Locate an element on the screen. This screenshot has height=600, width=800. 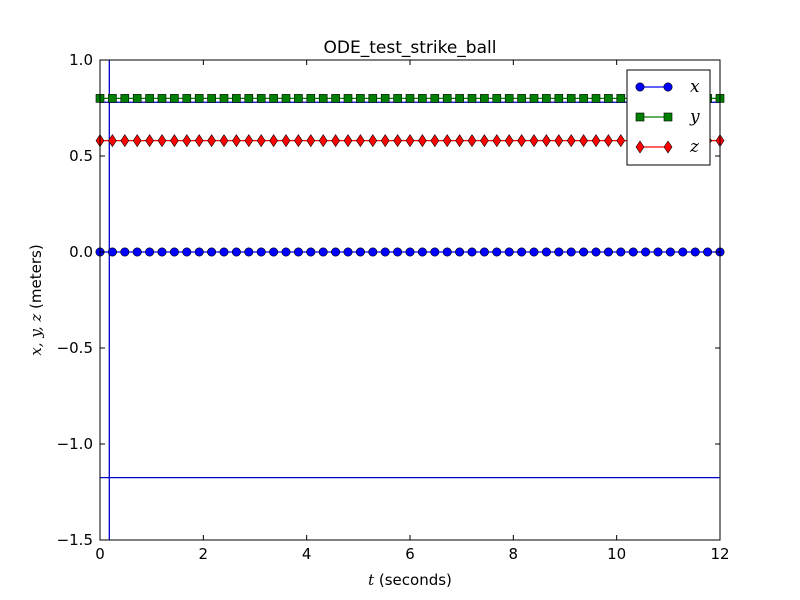
x-tick-label: 6 is located at coordinates (410, 554).